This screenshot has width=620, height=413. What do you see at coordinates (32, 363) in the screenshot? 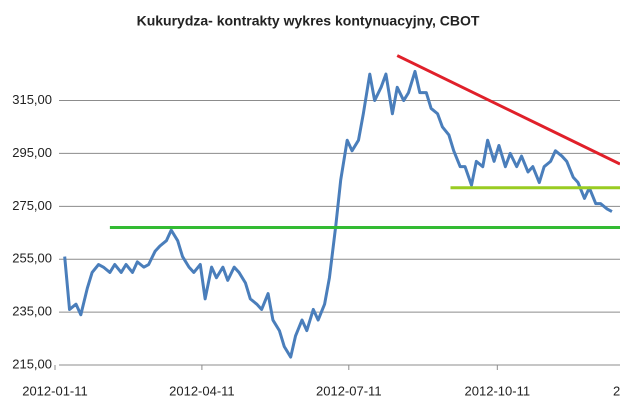
I see `y-tick-label: 215,00` at bounding box center [32, 363].